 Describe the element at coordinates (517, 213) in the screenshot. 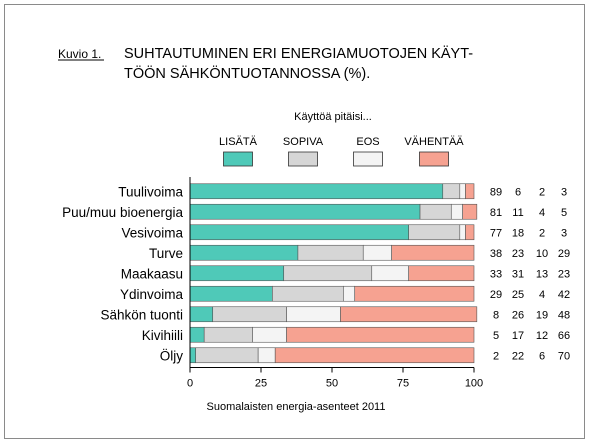

I see `value-label-sopiva: 11` at that location.